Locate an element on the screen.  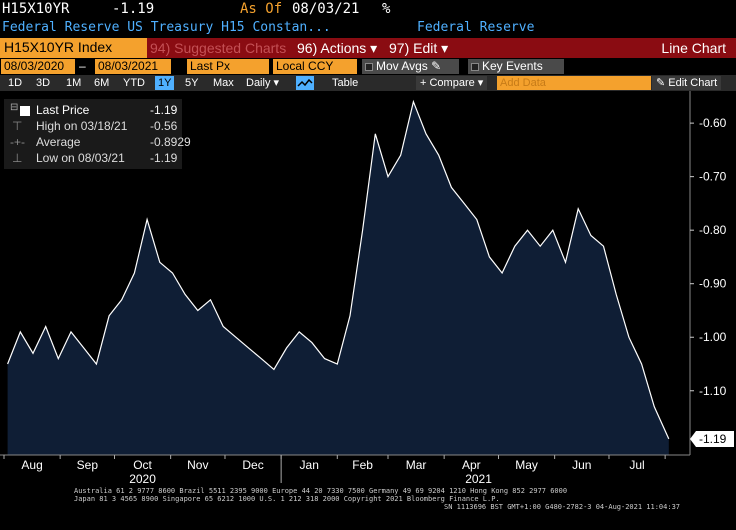
y-tick-label: -1.00 is located at coordinates (713, 337).